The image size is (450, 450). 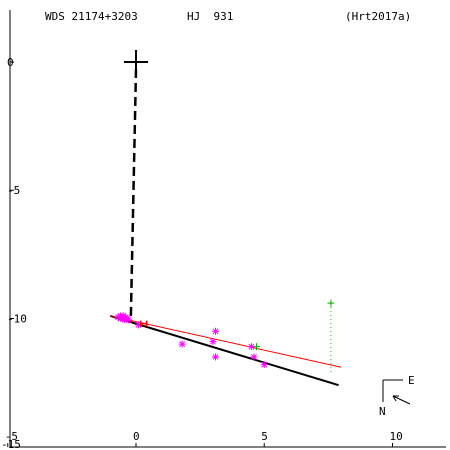 I want to click on orbit-line, so click(x=224, y=350).